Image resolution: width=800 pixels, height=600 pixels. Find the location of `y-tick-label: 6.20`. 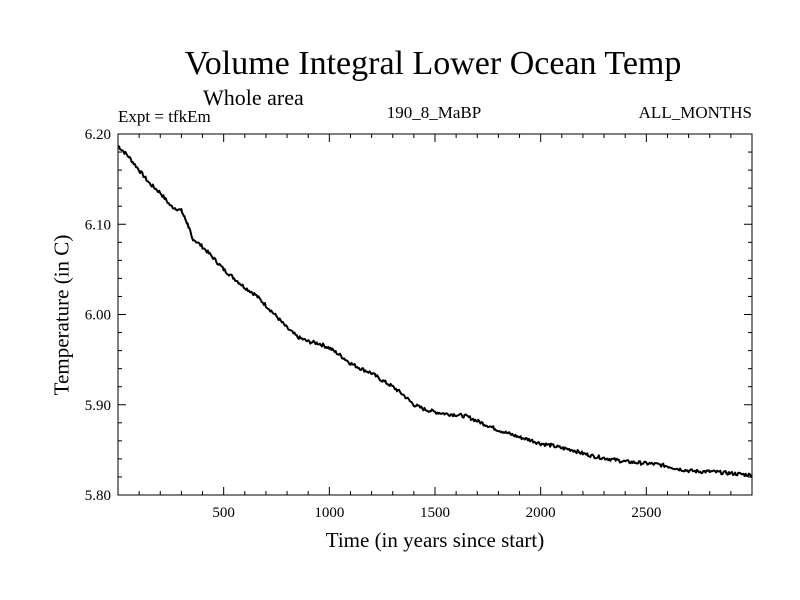

y-tick-label: 6.20 is located at coordinates (98, 135).